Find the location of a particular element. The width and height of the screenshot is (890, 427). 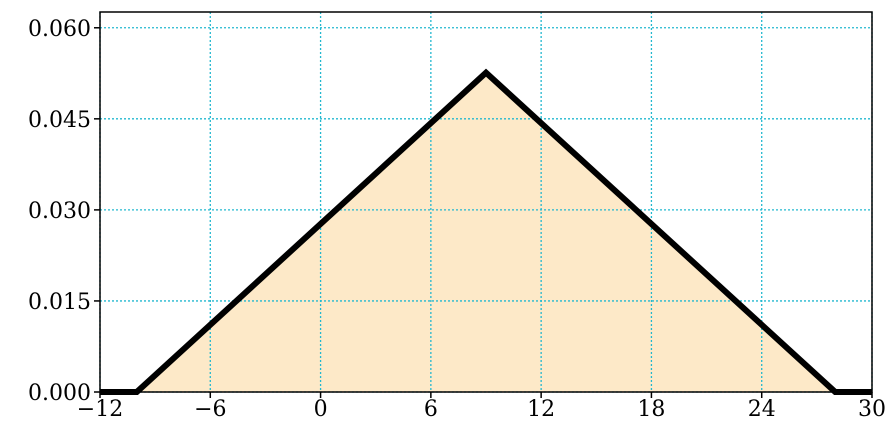

y-tick-label: 0.030 is located at coordinates (59, 211).